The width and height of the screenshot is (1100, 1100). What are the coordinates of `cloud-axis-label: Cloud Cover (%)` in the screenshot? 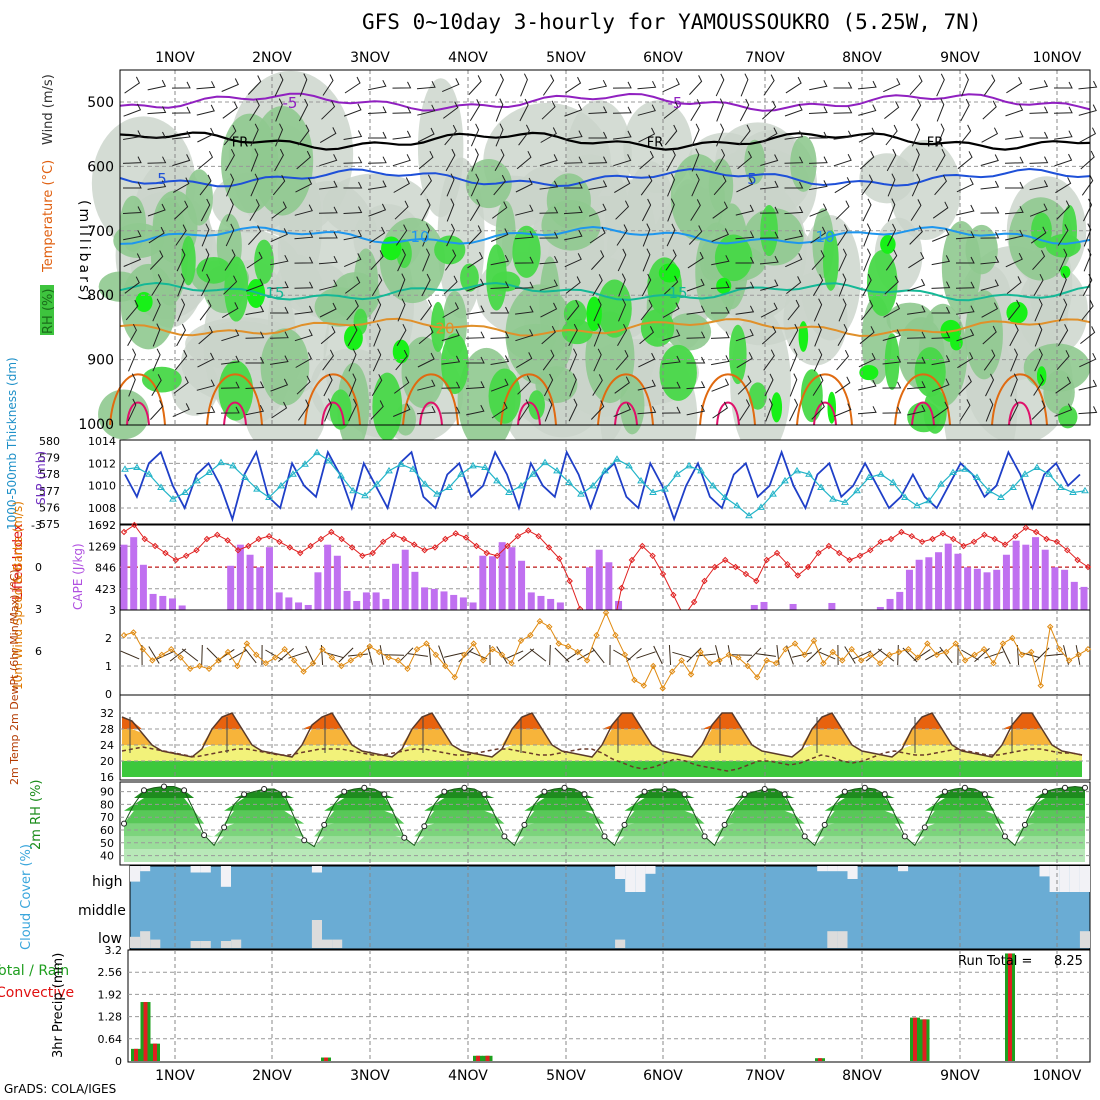 It's located at (26, 897).